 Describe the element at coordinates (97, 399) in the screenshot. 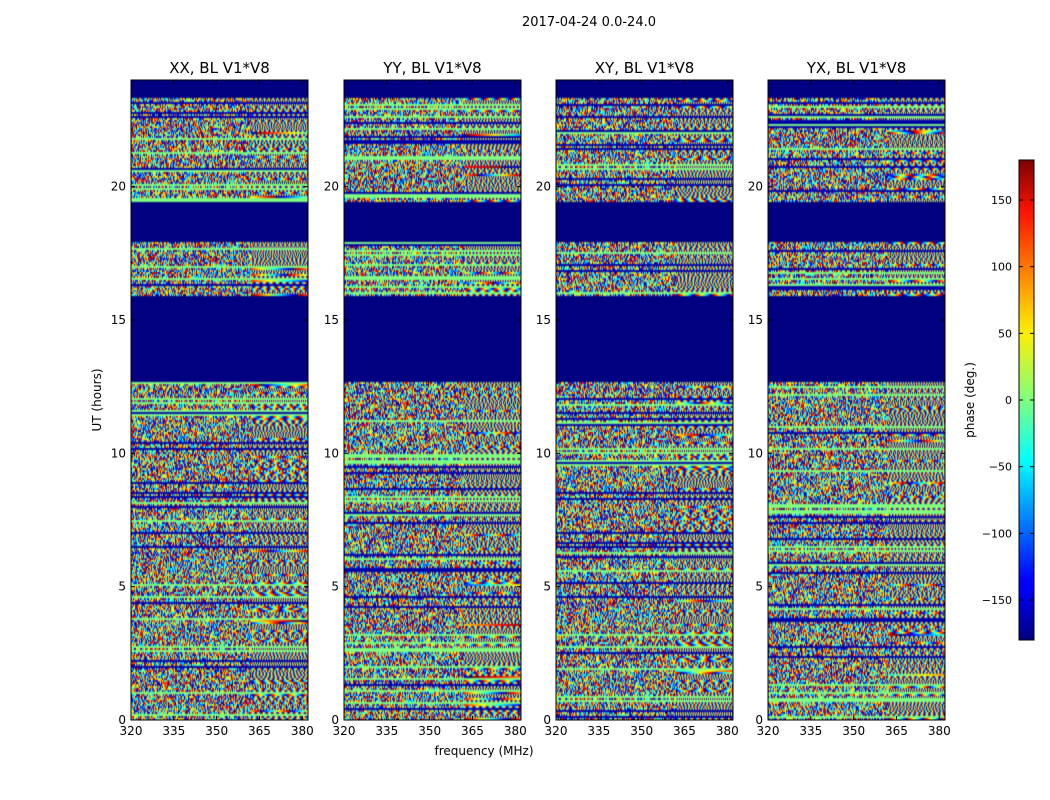

I see `y-axis-label: UT (hours)` at that location.